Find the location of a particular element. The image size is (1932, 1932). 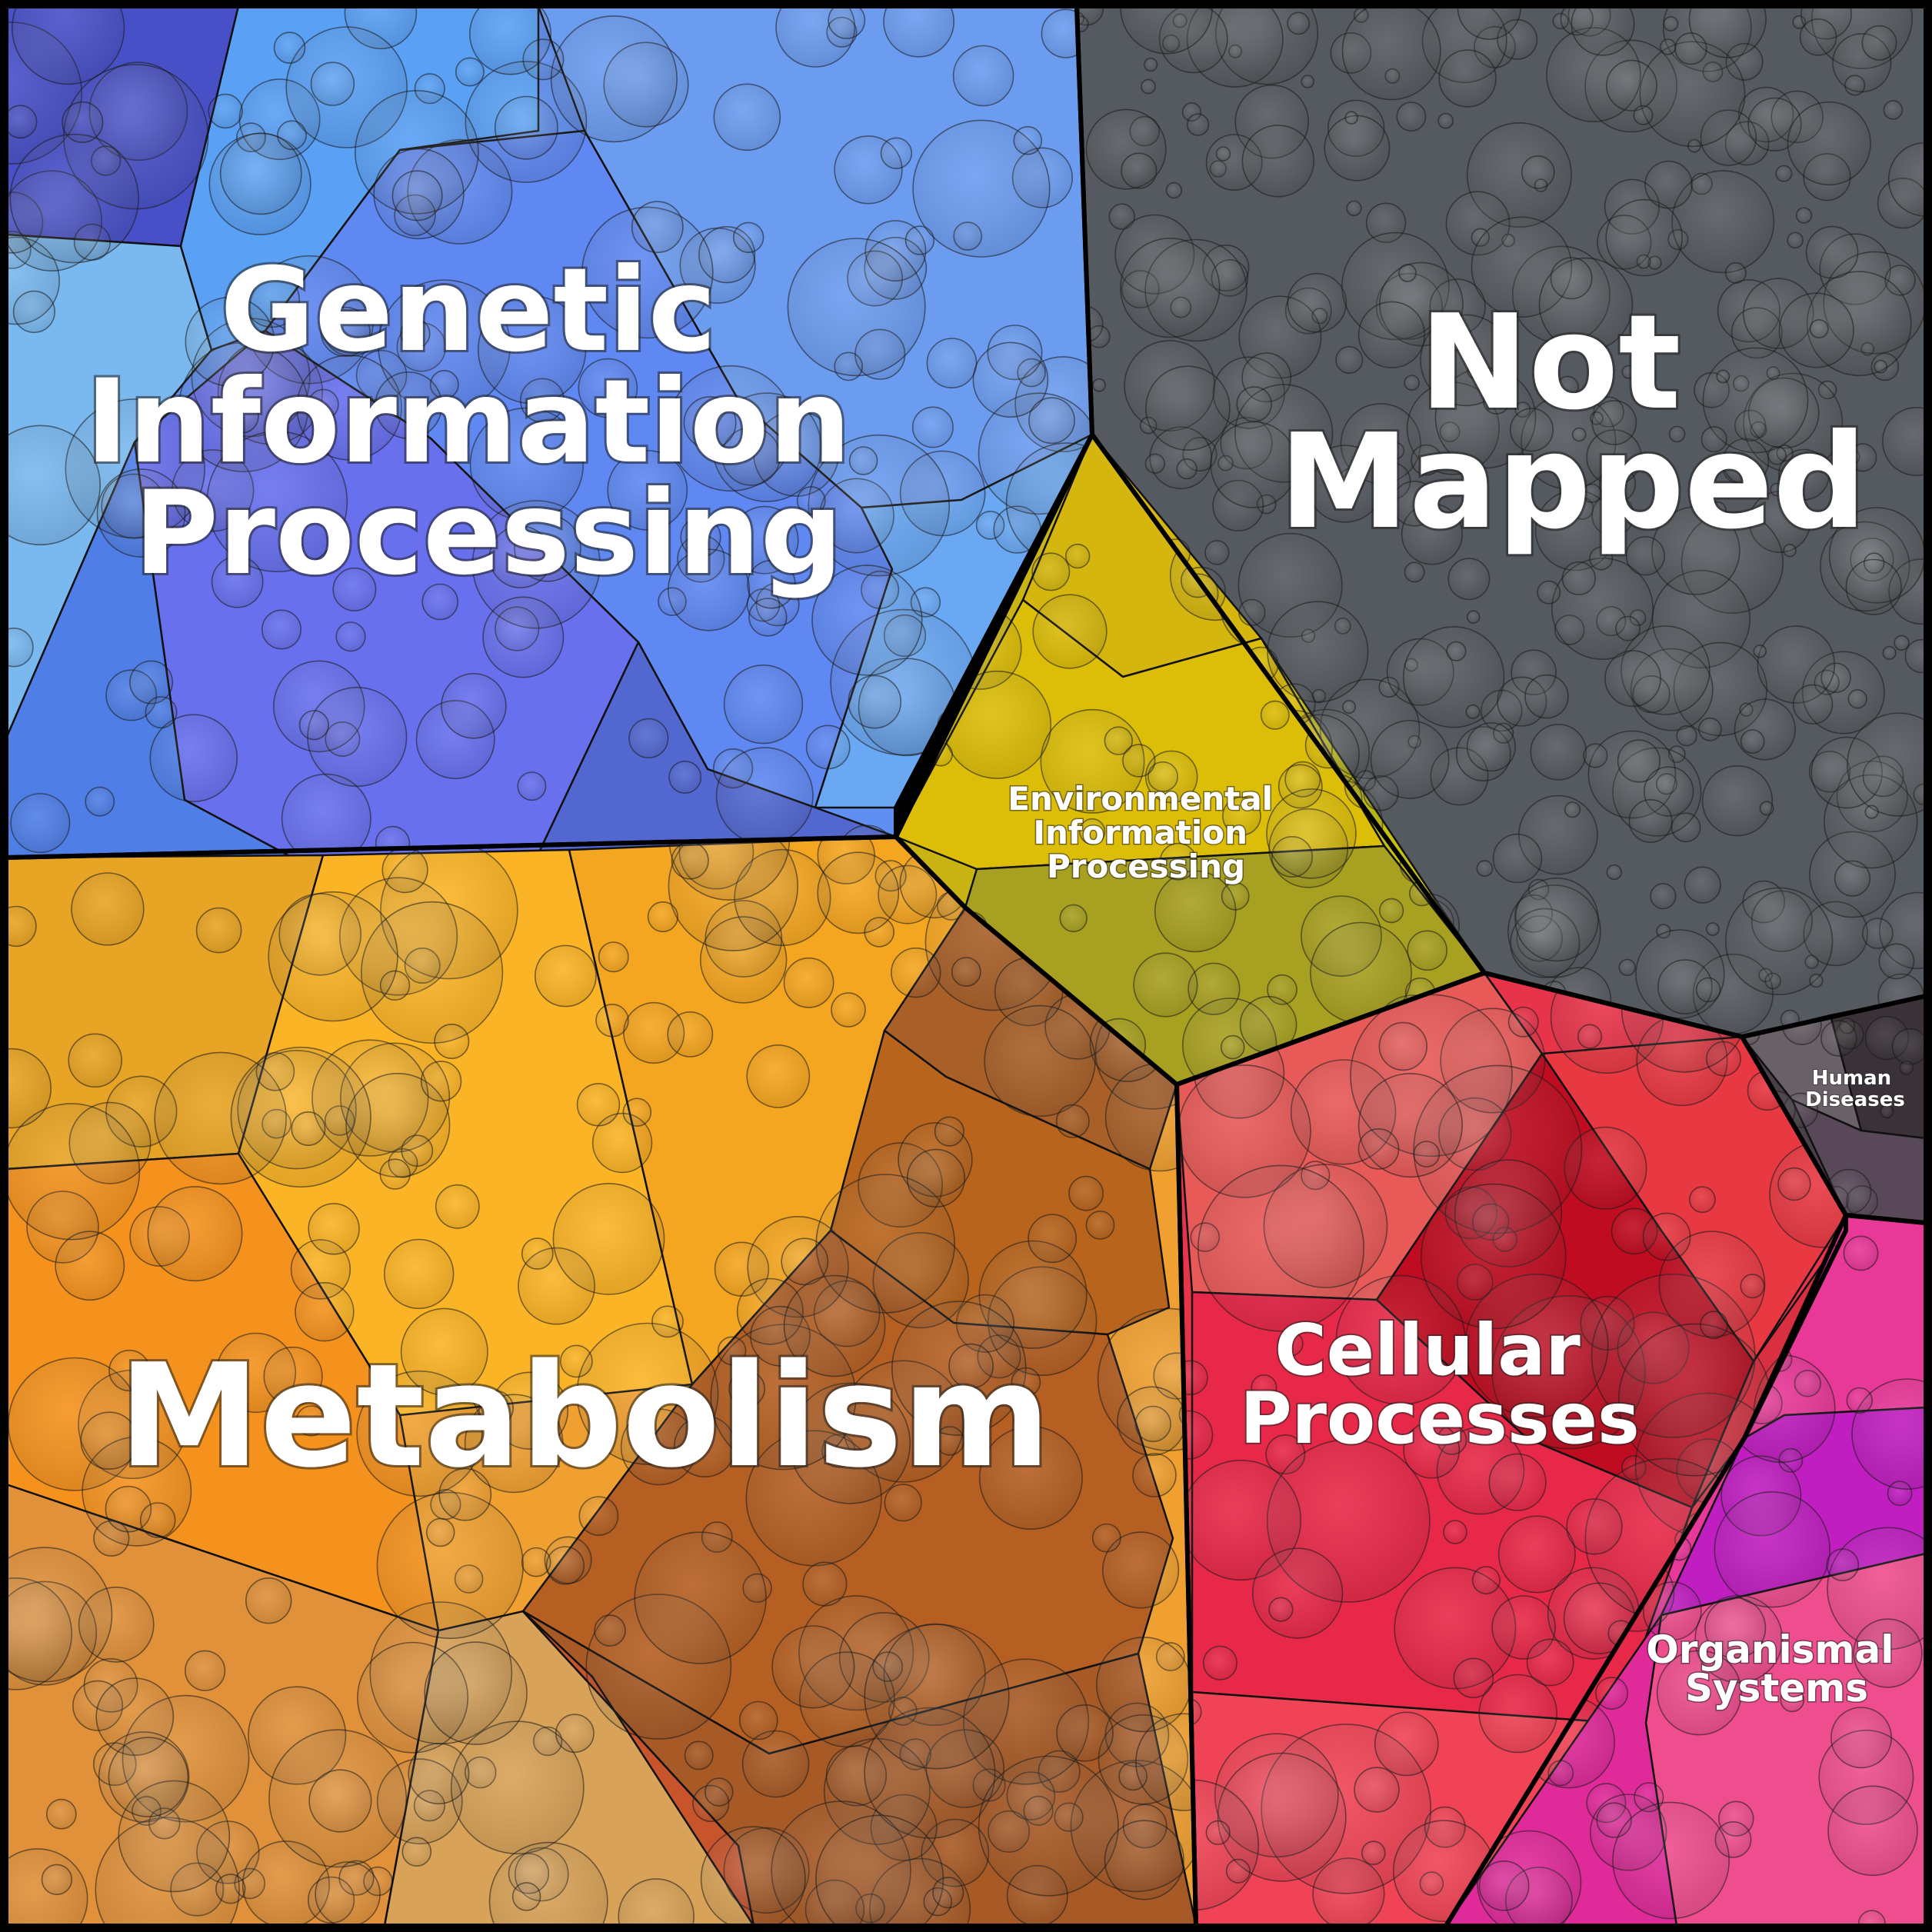

label-environmental-line-1: Environmental is located at coordinates (1140, 799).